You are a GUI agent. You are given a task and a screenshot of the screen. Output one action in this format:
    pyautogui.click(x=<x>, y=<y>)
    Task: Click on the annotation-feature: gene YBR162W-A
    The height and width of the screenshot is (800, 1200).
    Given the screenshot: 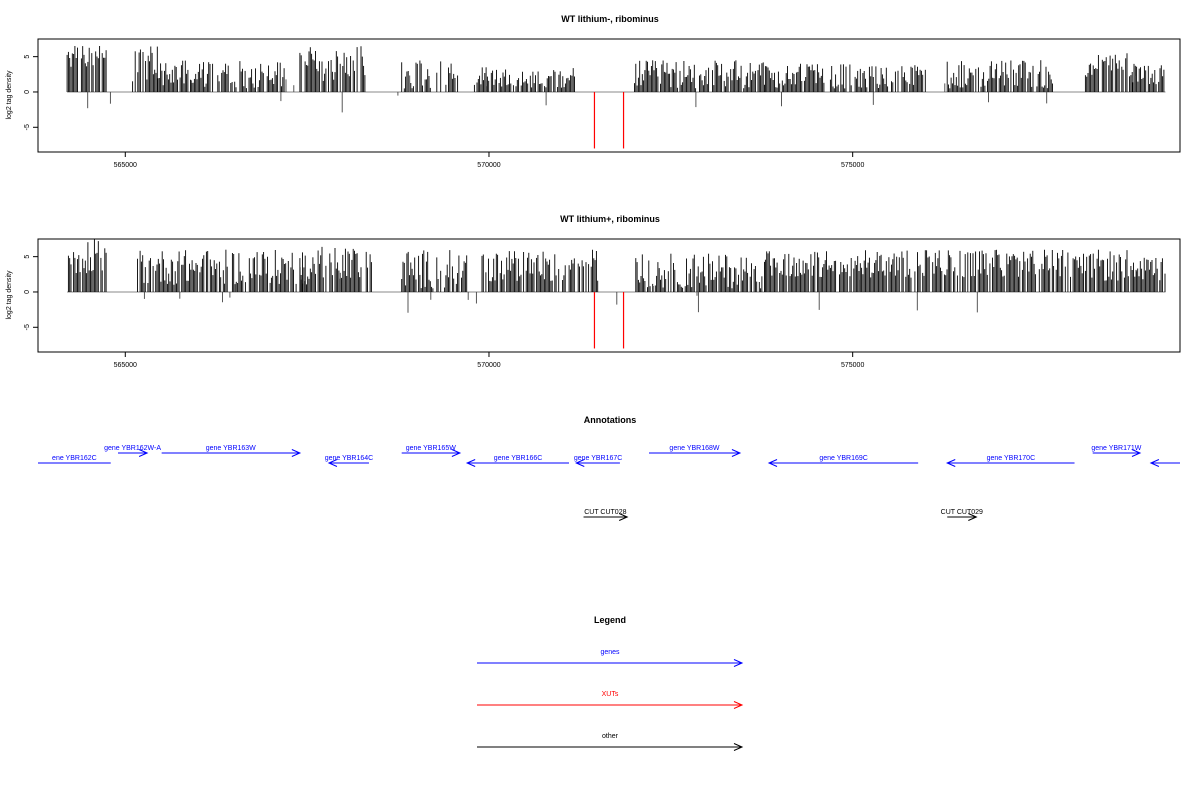 What is the action you would take?
    pyautogui.click(x=132, y=451)
    